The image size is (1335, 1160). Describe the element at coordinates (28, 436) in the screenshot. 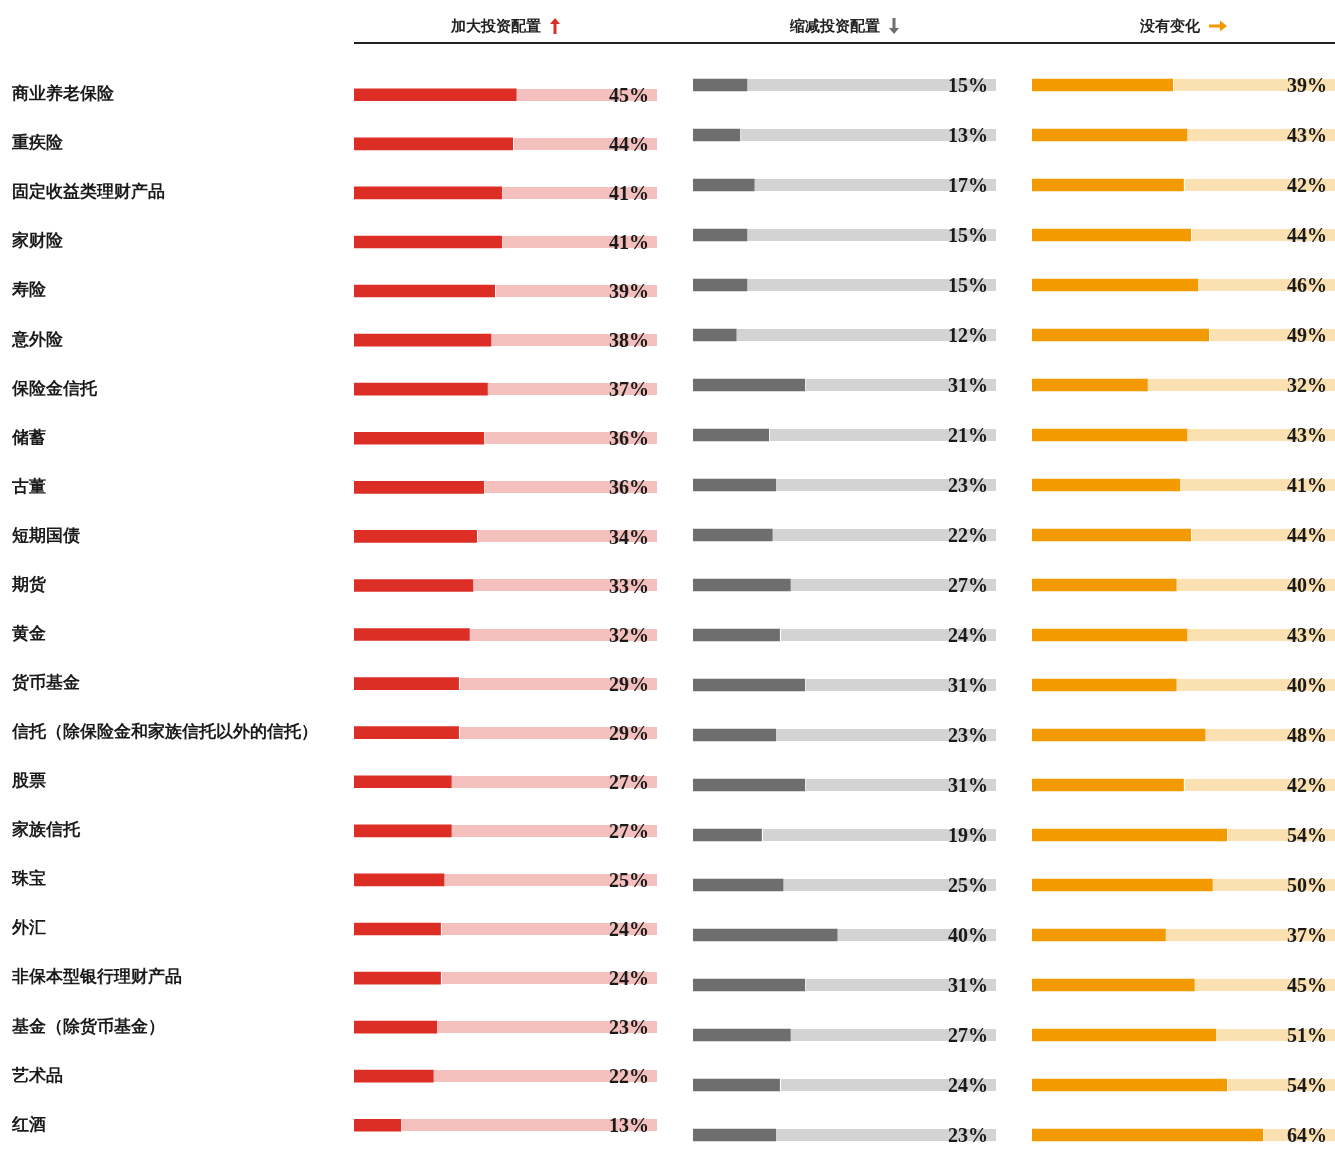

I see `y-tick-label: 储蓄` at that location.